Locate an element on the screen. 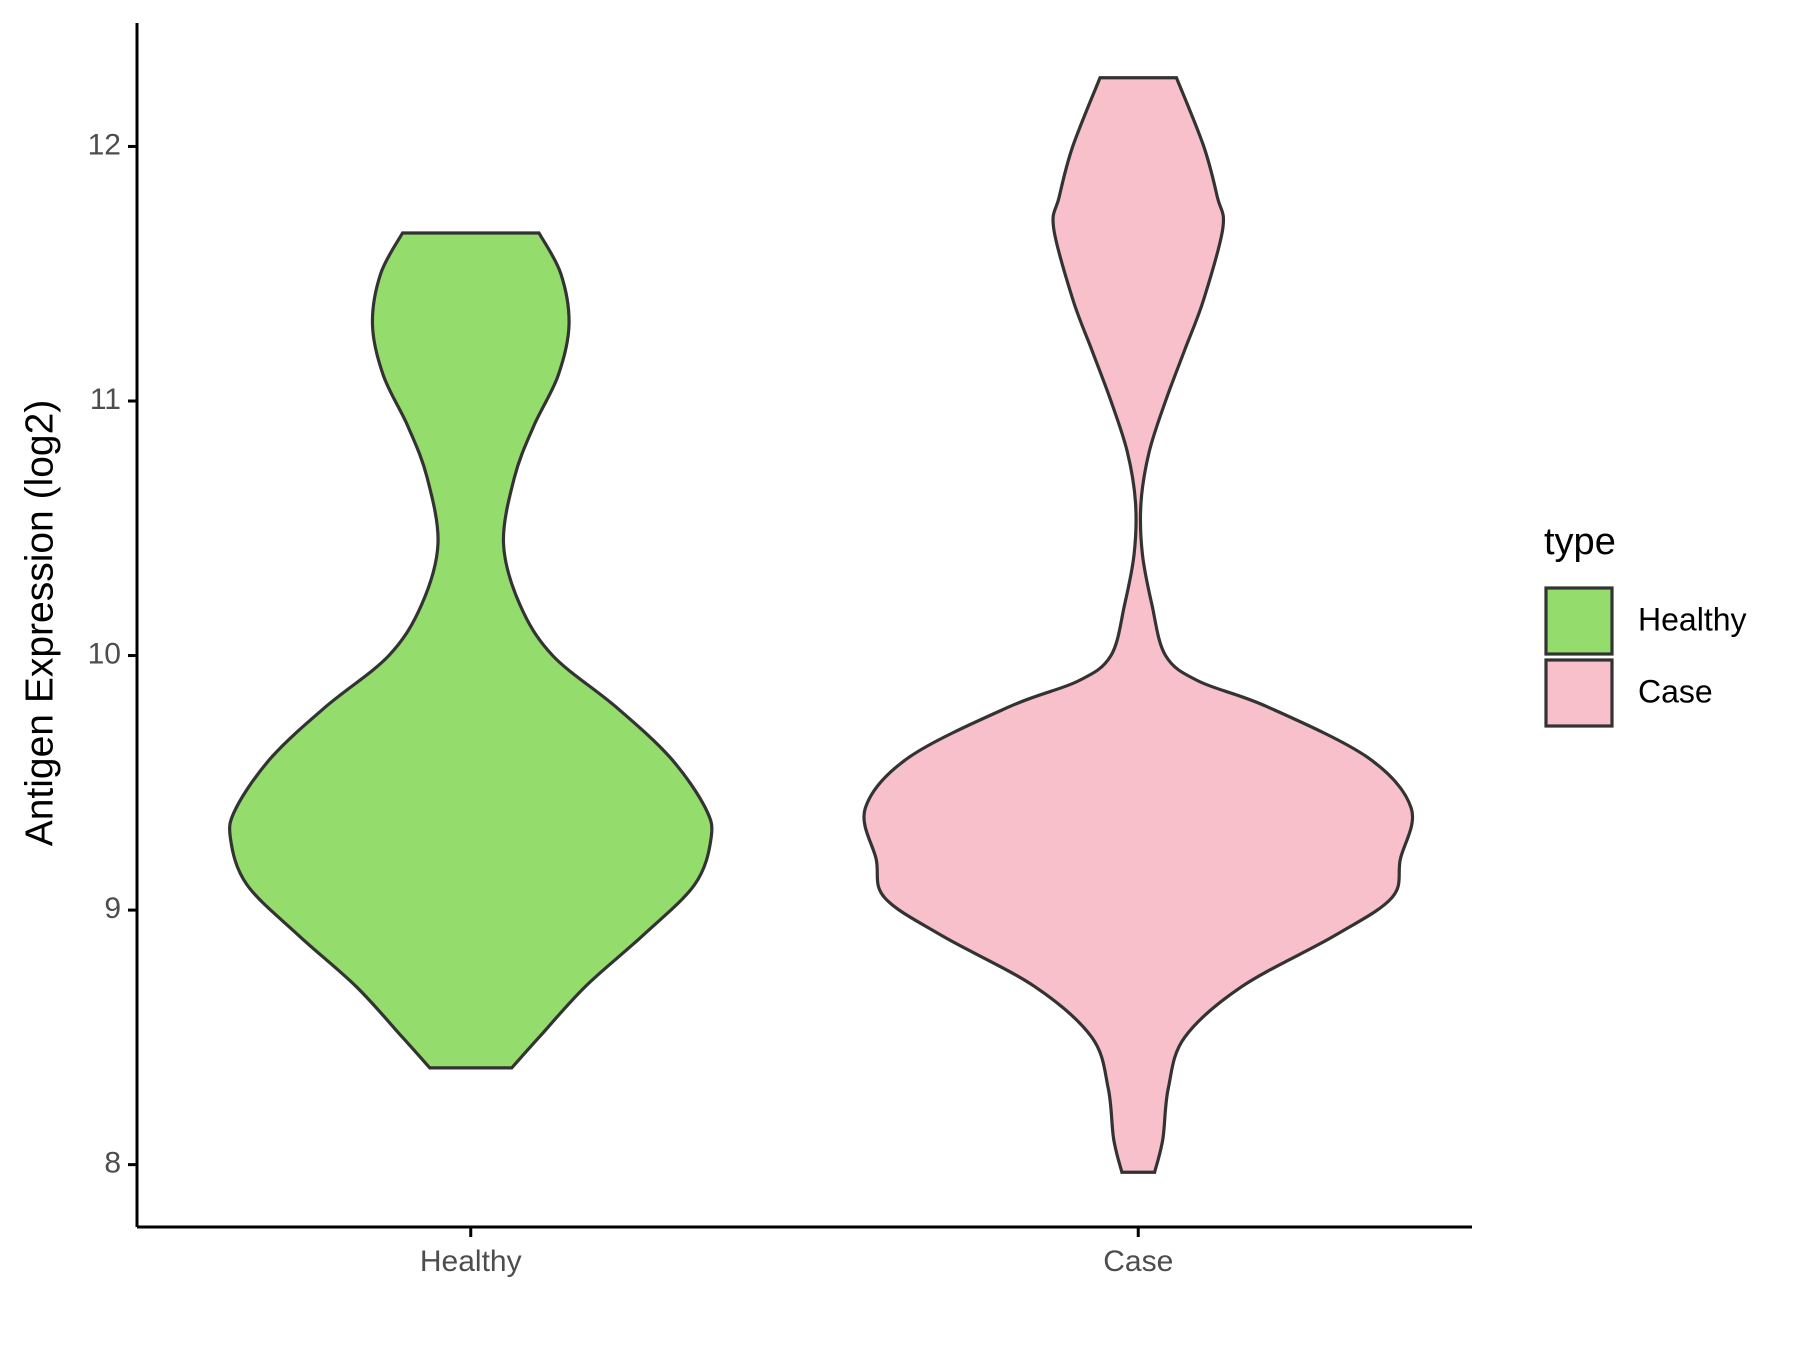 Image resolution: width=1800 pixels, height=1350 pixels. y-tick-label: 10 is located at coordinates (104, 653).